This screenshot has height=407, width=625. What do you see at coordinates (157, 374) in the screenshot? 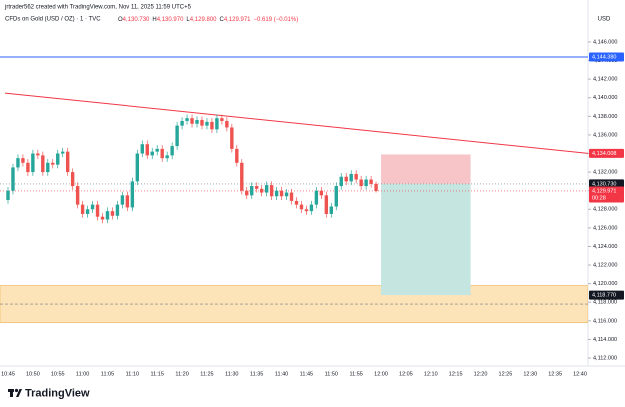
I see `x-tick-label: 11:15` at bounding box center [157, 374].